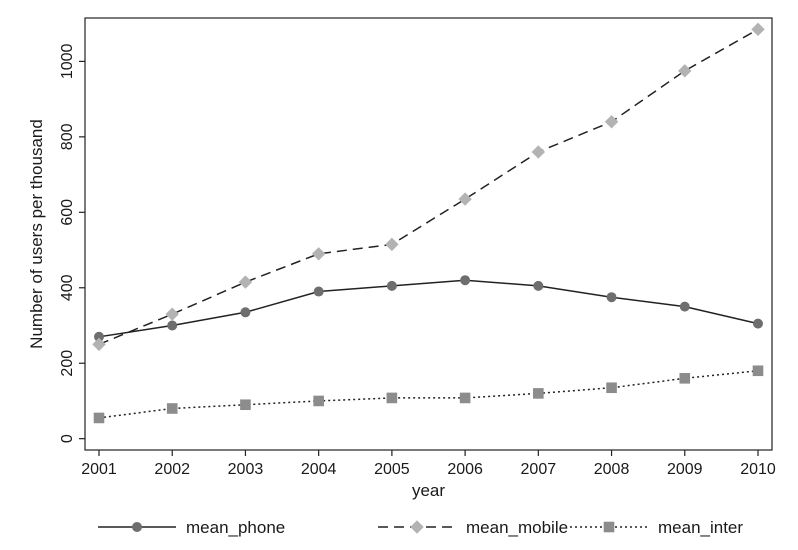 The image size is (798, 550). What do you see at coordinates (539, 469) in the screenshot?
I see `x-tick-label: 2007` at bounding box center [539, 469].